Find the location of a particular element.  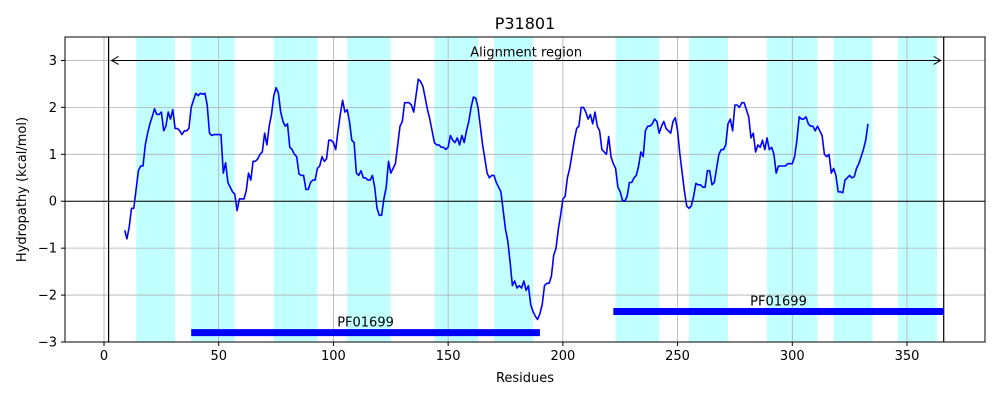

x-tick-label: 350 is located at coordinates (907, 356).